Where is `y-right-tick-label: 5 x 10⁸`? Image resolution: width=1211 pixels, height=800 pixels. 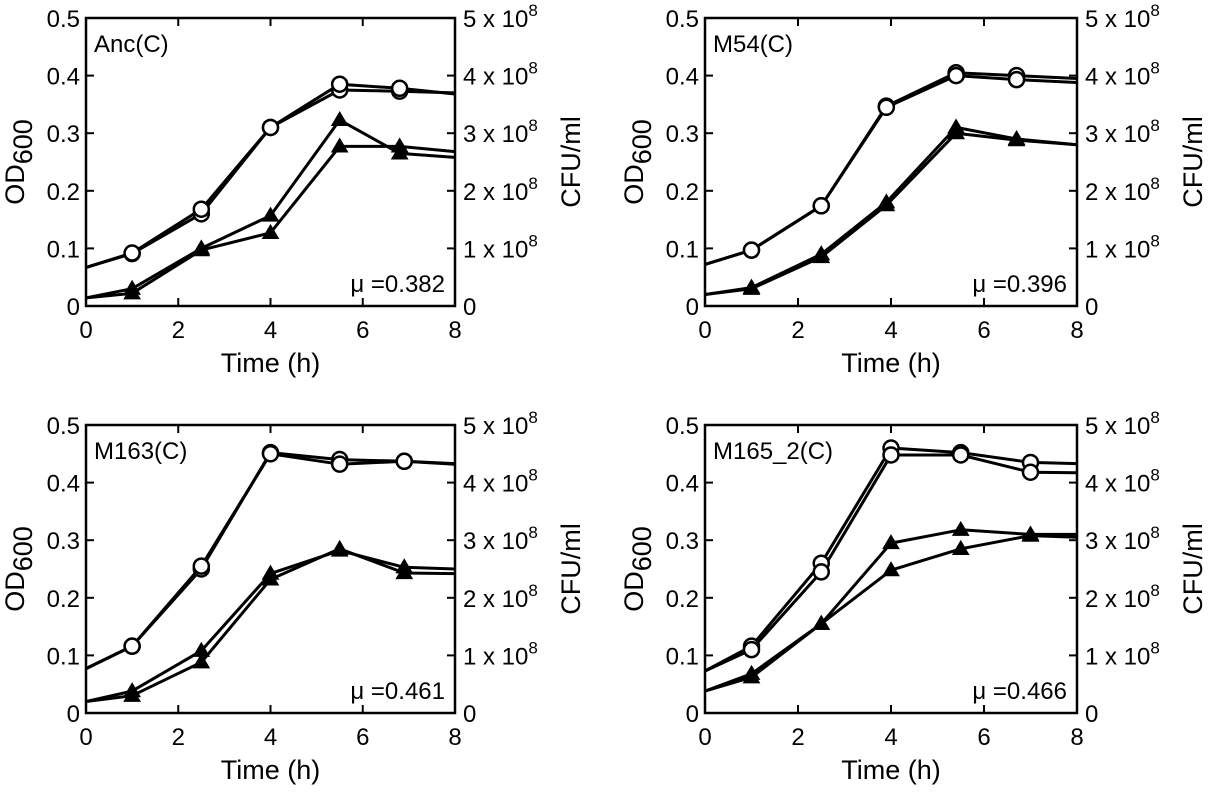 y-right-tick-label: 5 x 10⁸ is located at coordinates (500, 424).